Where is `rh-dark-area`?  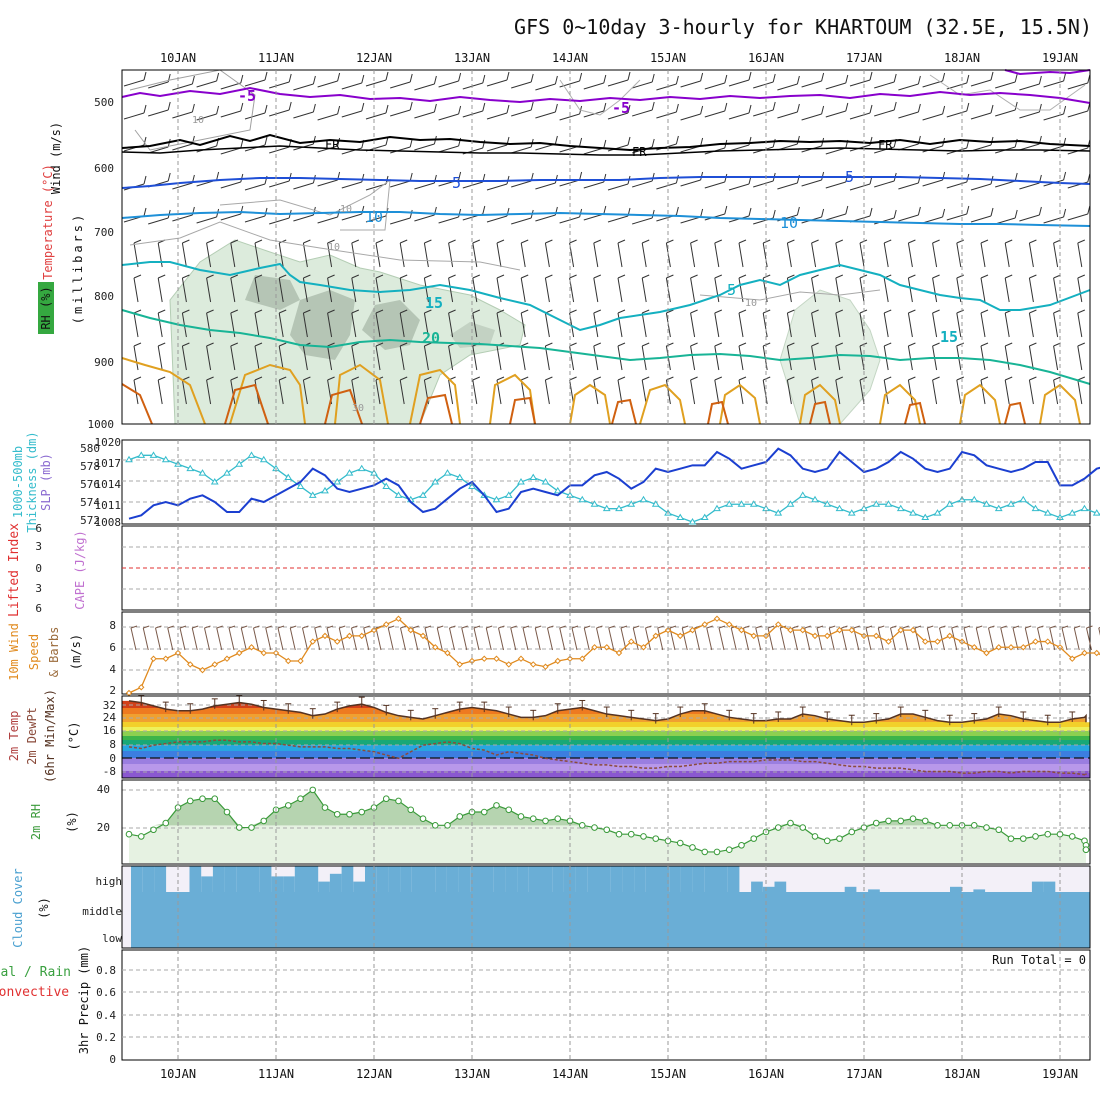
rh-dark-area is located at coordinates (322, 325).